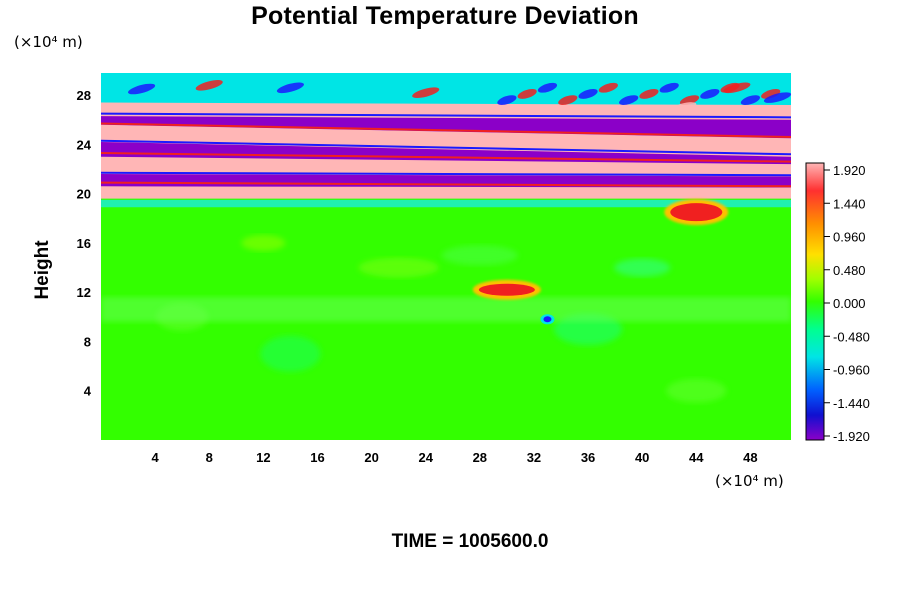 This screenshot has width=900, height=600. Describe the element at coordinates (470, 541) in the screenshot. I see `time-label: TIME = 1005600.0` at that location.